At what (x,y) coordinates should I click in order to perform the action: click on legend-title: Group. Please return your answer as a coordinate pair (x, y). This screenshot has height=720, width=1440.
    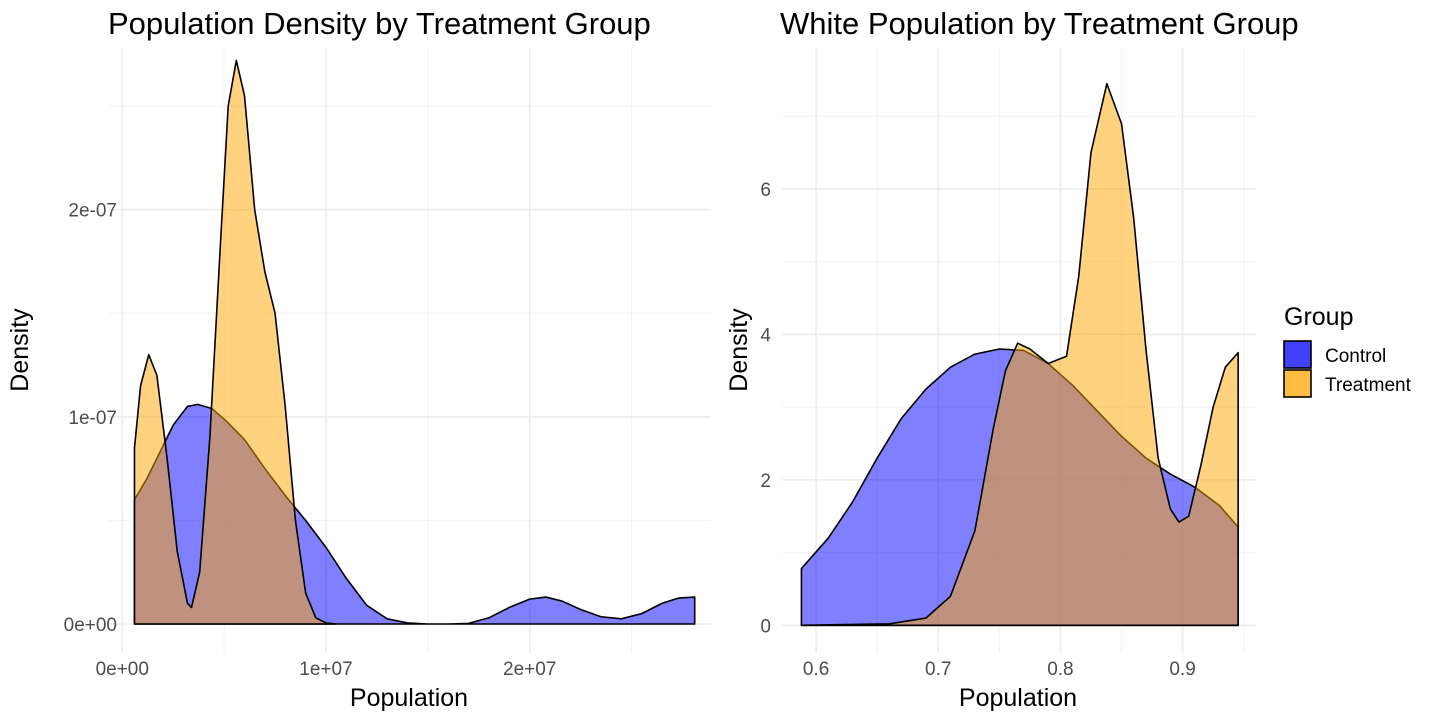
    Looking at the image, I should click on (1318, 317).